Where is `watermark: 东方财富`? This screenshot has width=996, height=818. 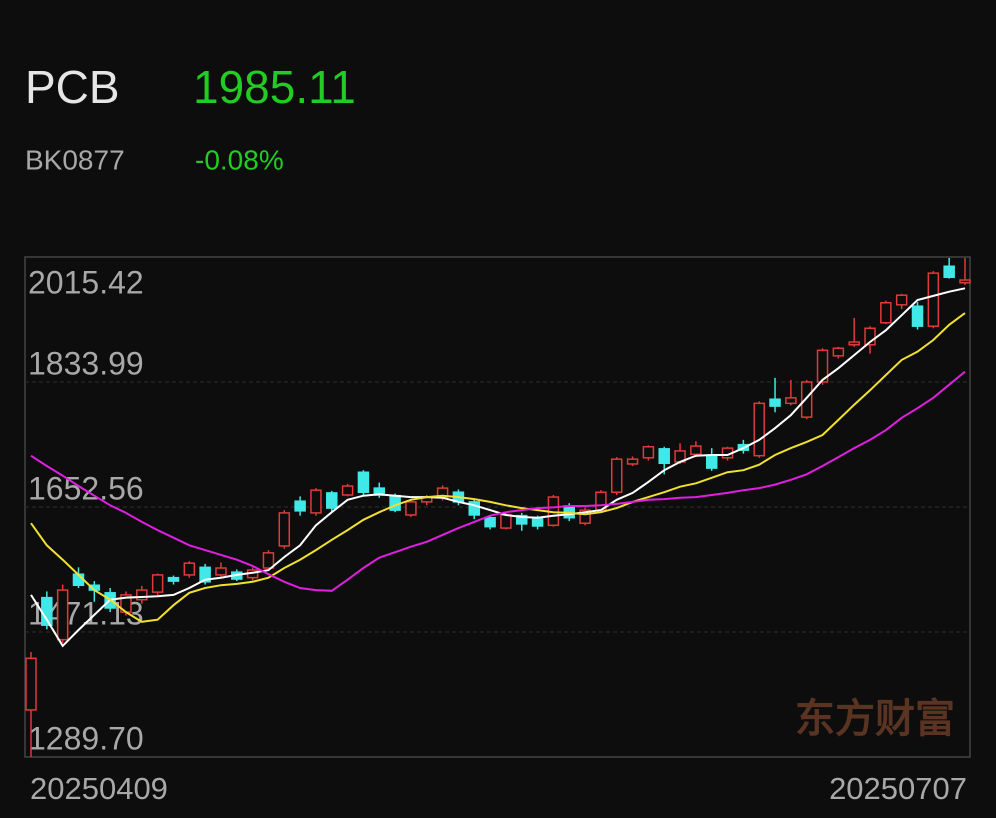
watermark: 东方财富 is located at coordinates (875, 718).